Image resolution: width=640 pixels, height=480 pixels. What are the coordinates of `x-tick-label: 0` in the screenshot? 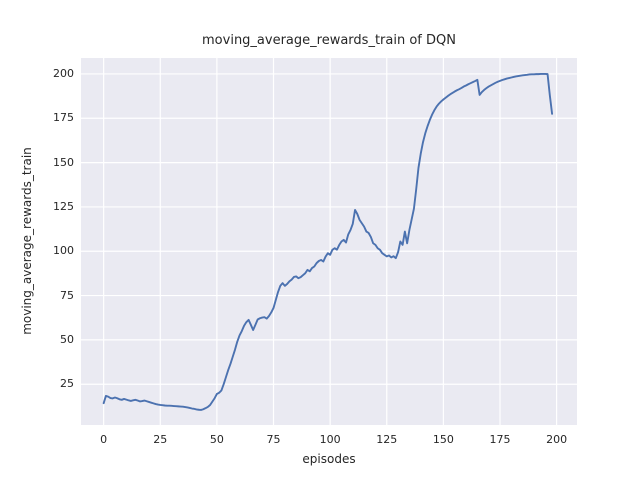 It's located at (104, 439).